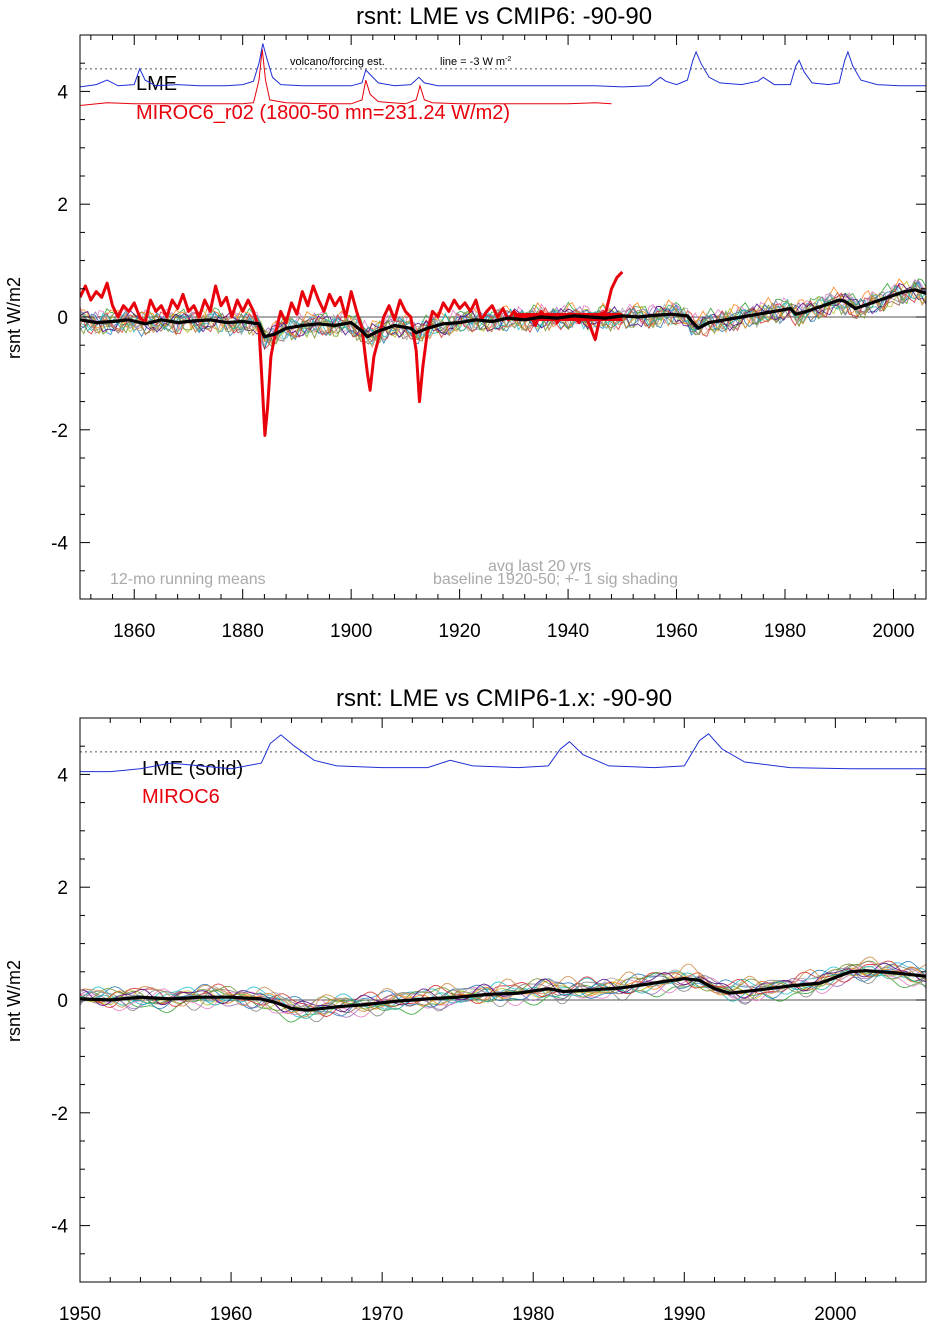  Describe the element at coordinates (243, 631) in the screenshot. I see `x-tick-label: 1880` at that location.